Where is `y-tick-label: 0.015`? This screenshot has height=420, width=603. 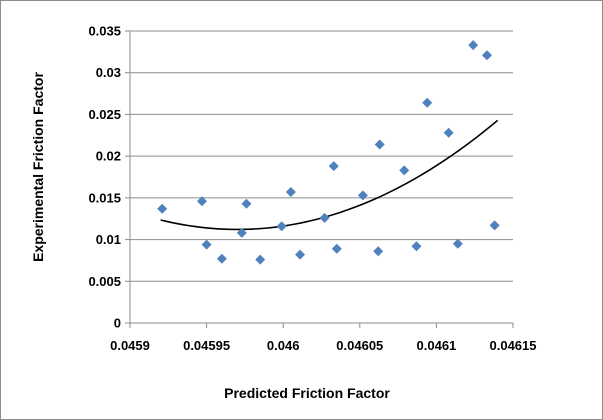 y-tick-label: 0.015 is located at coordinates (104, 197).